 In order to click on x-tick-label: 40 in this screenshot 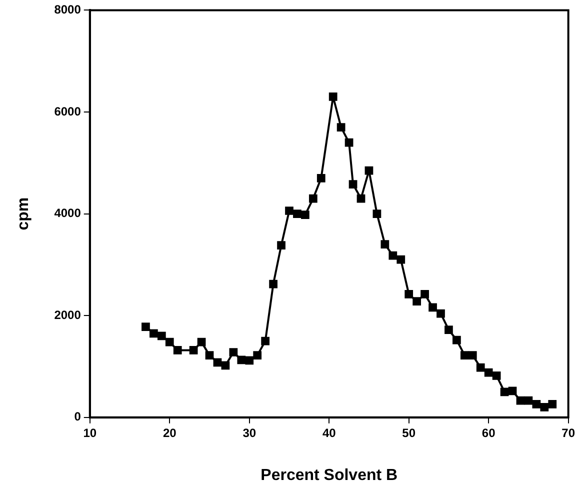, I will do `click(329, 433)`.